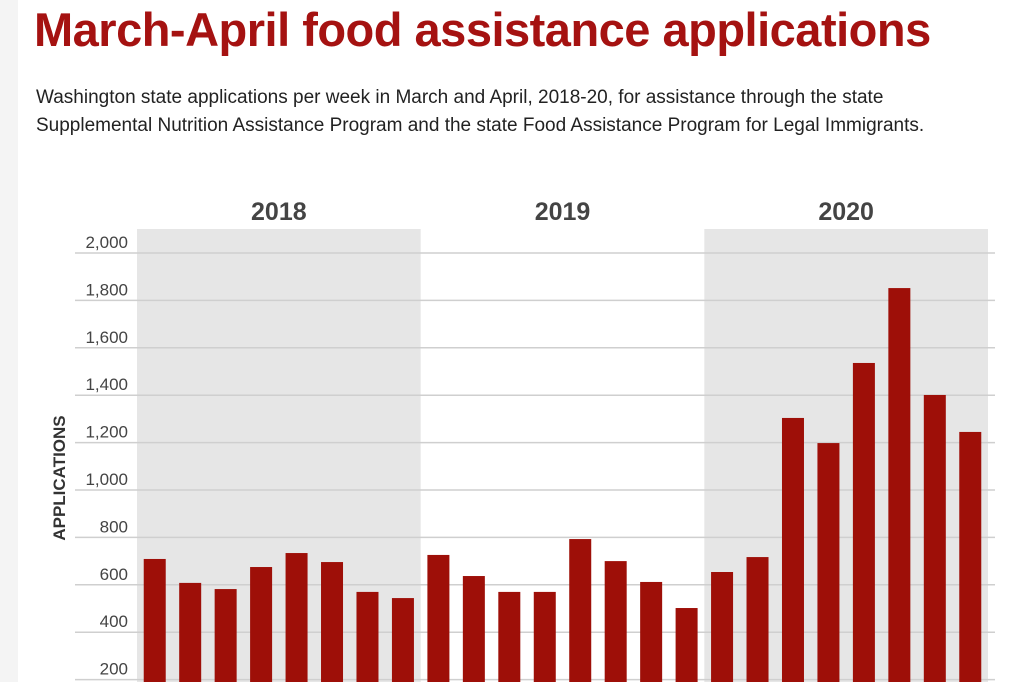 This screenshot has height=682, width=1024. What do you see at coordinates (59, 477) in the screenshot?
I see `y-axis-label: APPLICATIONS` at bounding box center [59, 477].